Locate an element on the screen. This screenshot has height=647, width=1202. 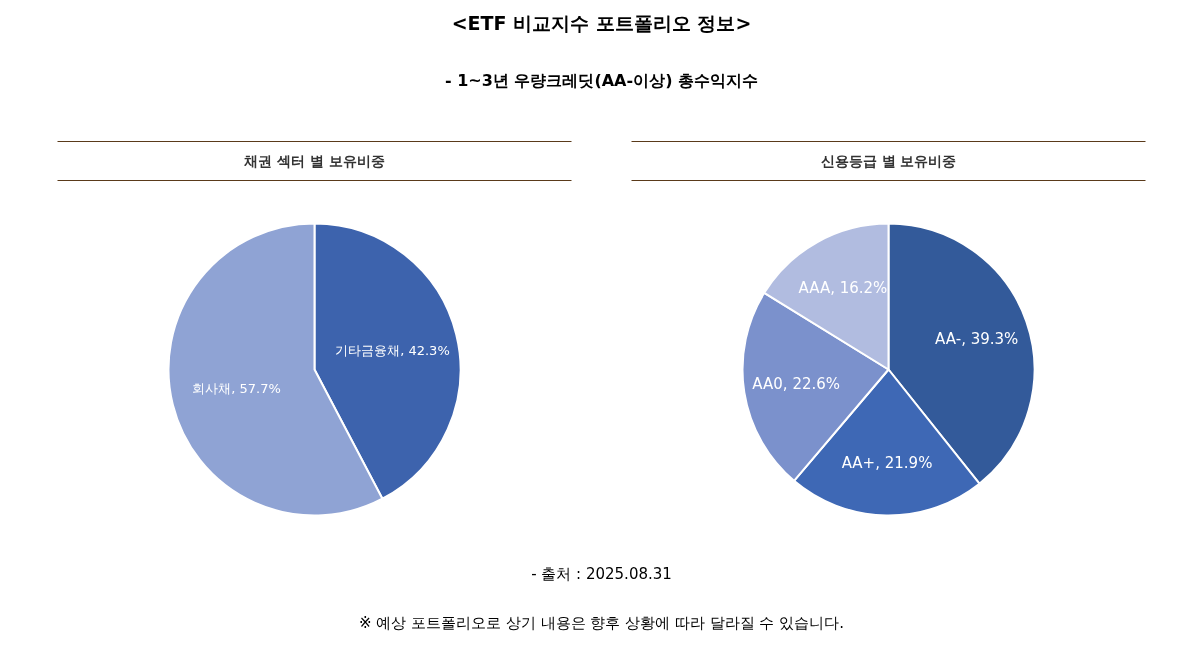
slice-label: 회사채, 57.7% is located at coordinates (236, 389).